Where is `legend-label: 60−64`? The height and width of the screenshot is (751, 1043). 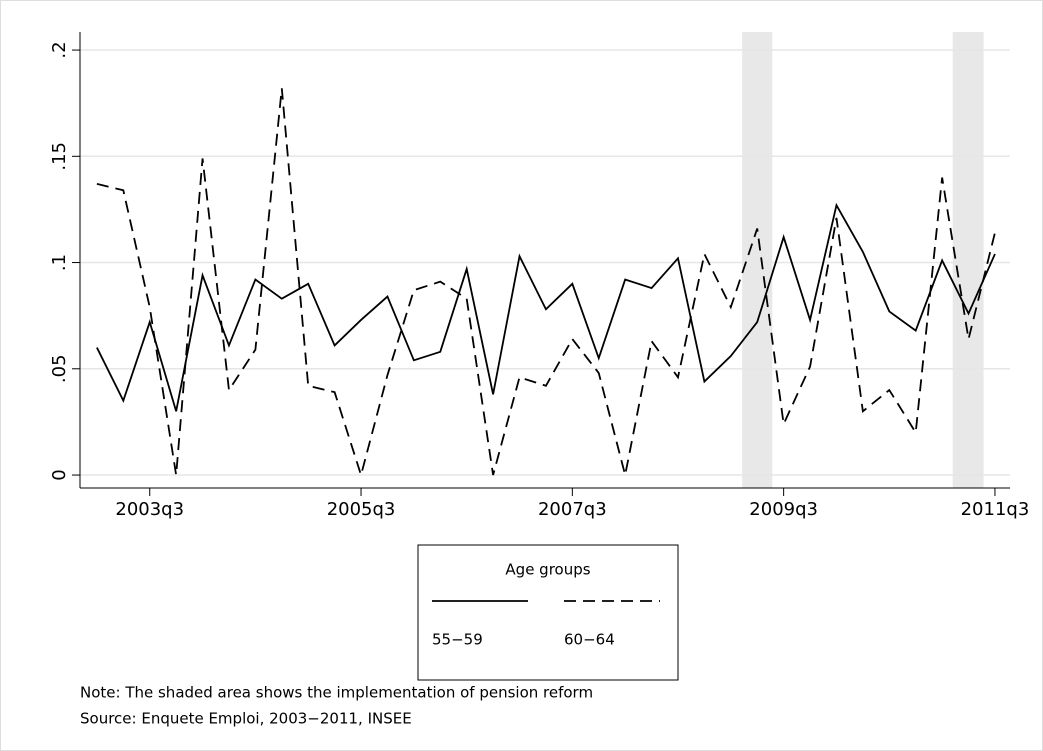 legend-label: 60−64 is located at coordinates (589, 640).